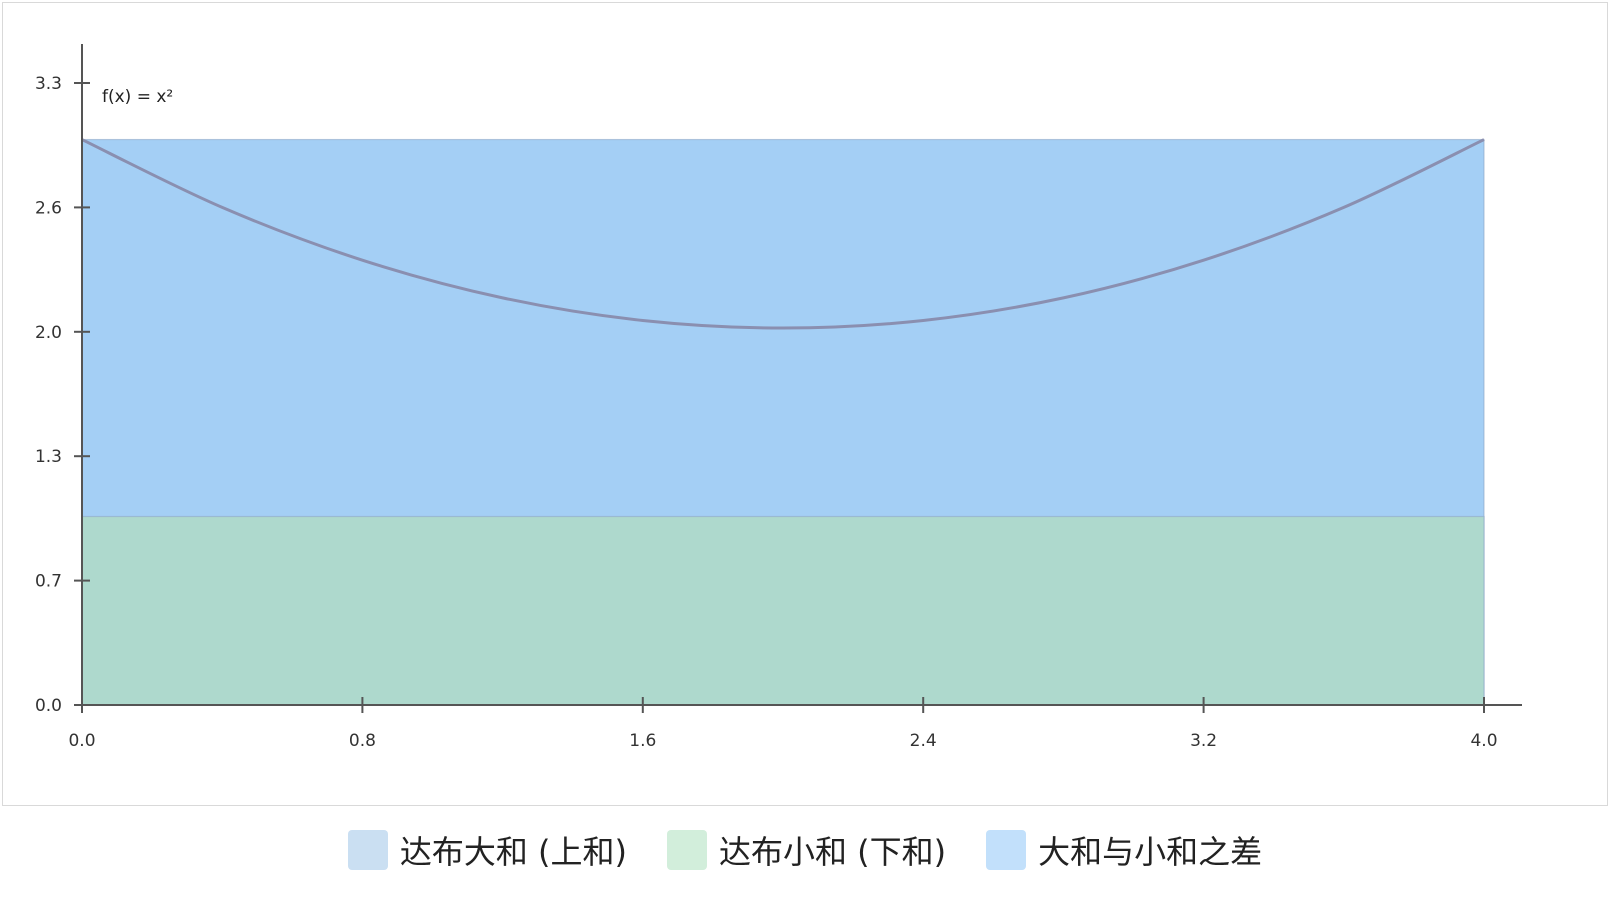 Image resolution: width=1610 pixels, height=898 pixels. I want to click on y-tick-label: 1.3, so click(48, 457).